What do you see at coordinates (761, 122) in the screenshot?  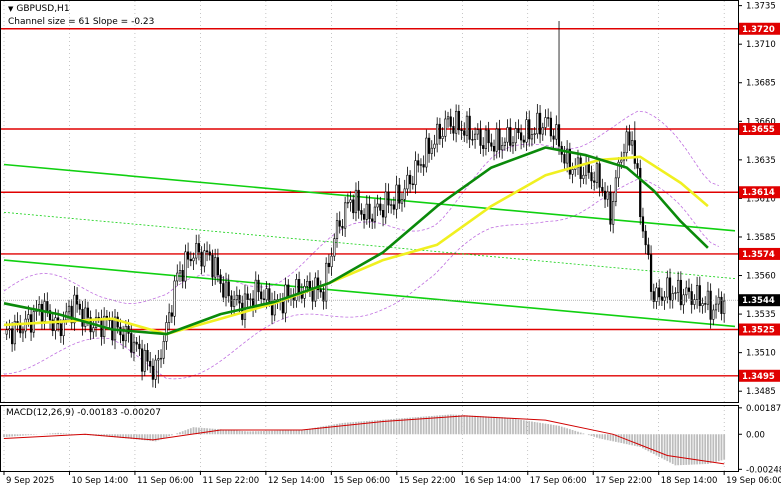 I see `price-tick-label: 1.3660` at bounding box center [761, 122].